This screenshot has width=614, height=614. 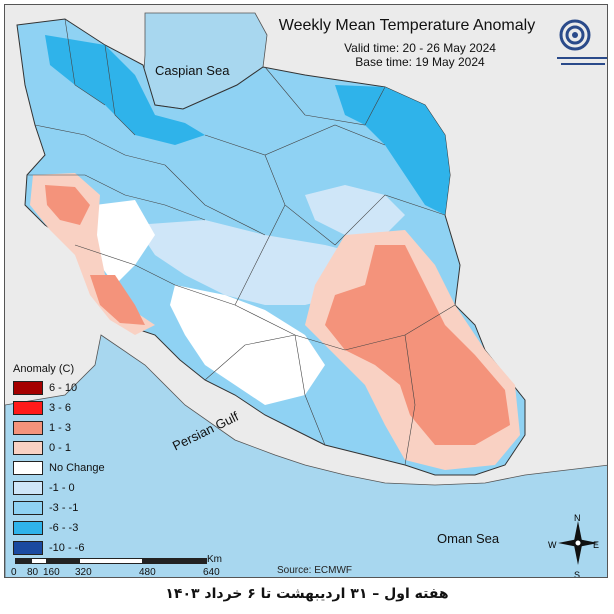 What do you see at coordinates (420, 62) in the screenshot?
I see `base-time: Base time: 19 May 2024` at bounding box center [420, 62].